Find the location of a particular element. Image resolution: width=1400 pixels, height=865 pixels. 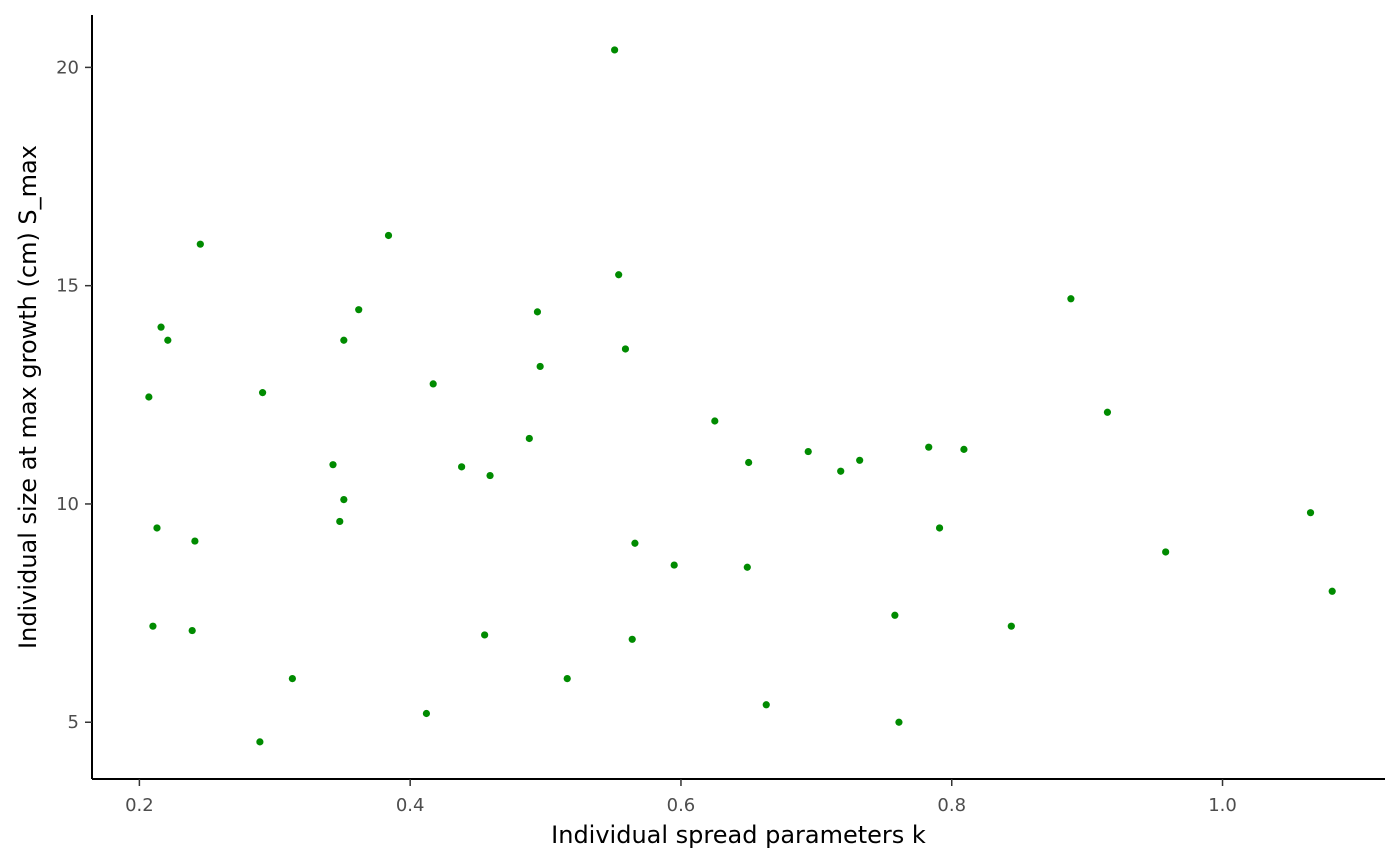

x-tick-label: 0.4 is located at coordinates (410, 805).